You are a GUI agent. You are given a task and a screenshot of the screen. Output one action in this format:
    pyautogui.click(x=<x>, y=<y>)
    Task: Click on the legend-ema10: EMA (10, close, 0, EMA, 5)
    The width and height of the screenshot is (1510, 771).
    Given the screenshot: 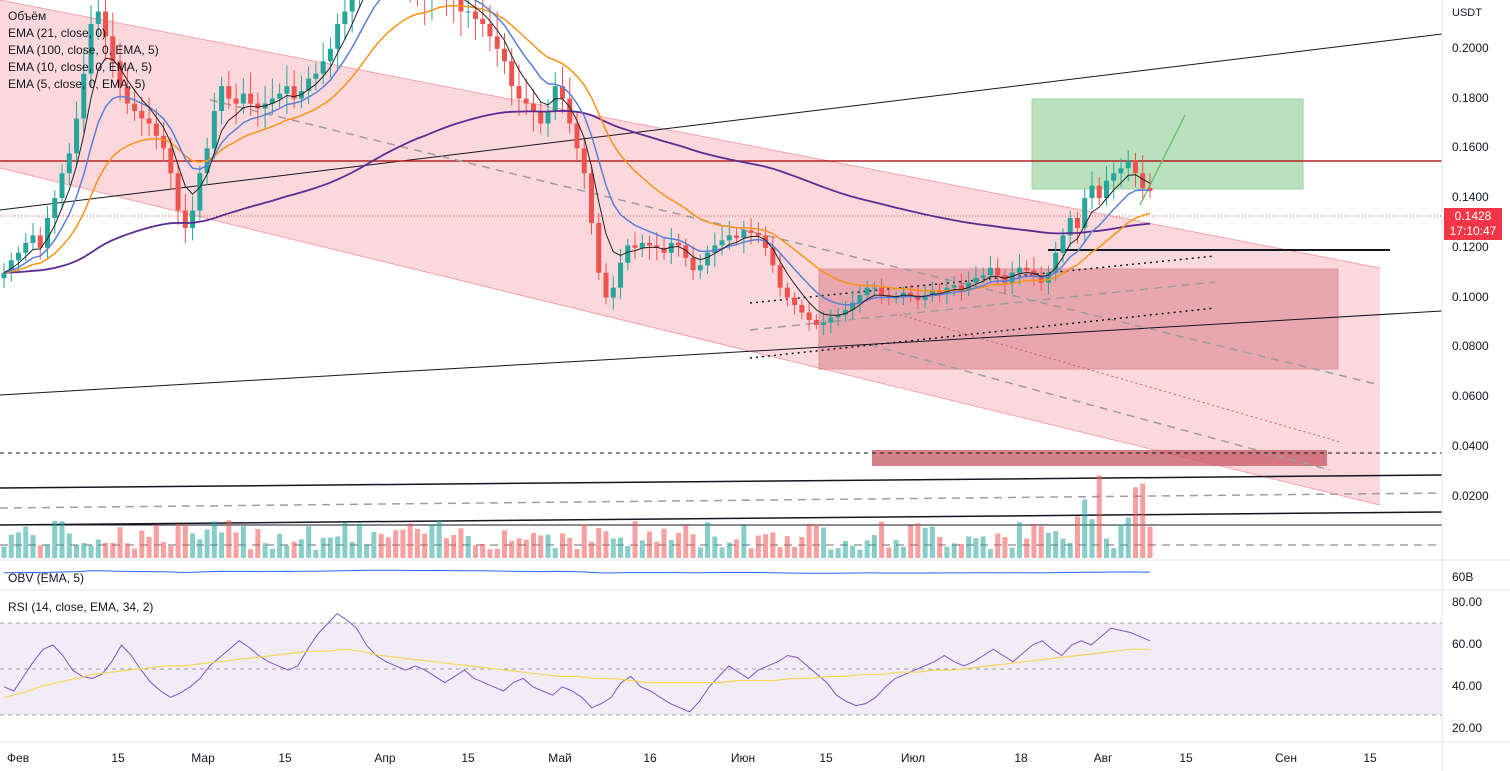 What is the action you would take?
    pyautogui.click(x=80, y=67)
    